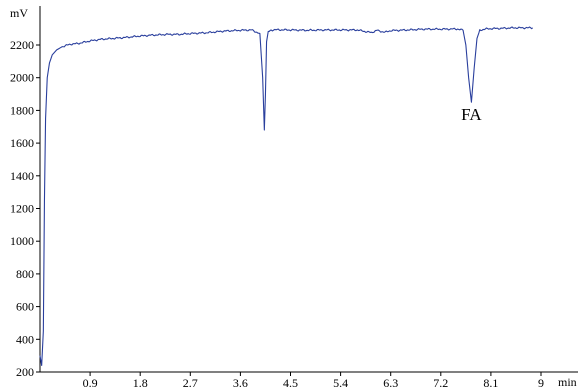  Describe the element at coordinates (440, 383) in the screenshot. I see `x-tick-label: 7.2` at that location.